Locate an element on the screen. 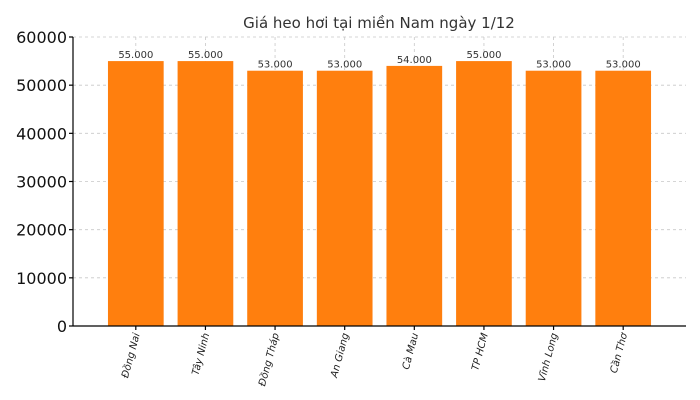 The image size is (700, 400). y-tick-label: 40000 is located at coordinates (41, 133).